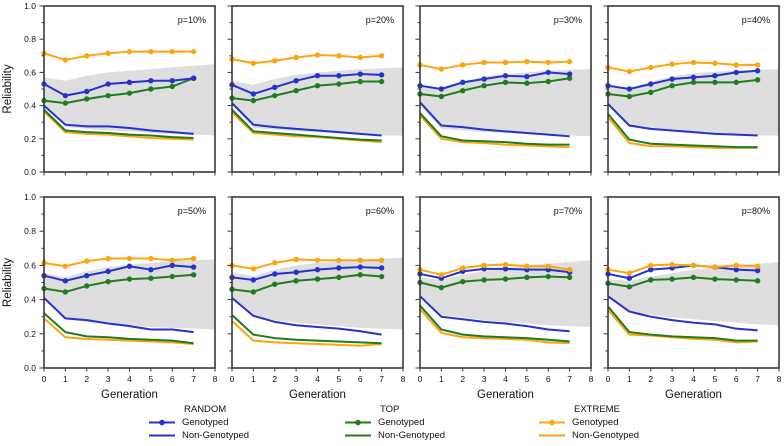 The image size is (784, 446). I want to click on panel-label: p=60%, so click(380, 211).